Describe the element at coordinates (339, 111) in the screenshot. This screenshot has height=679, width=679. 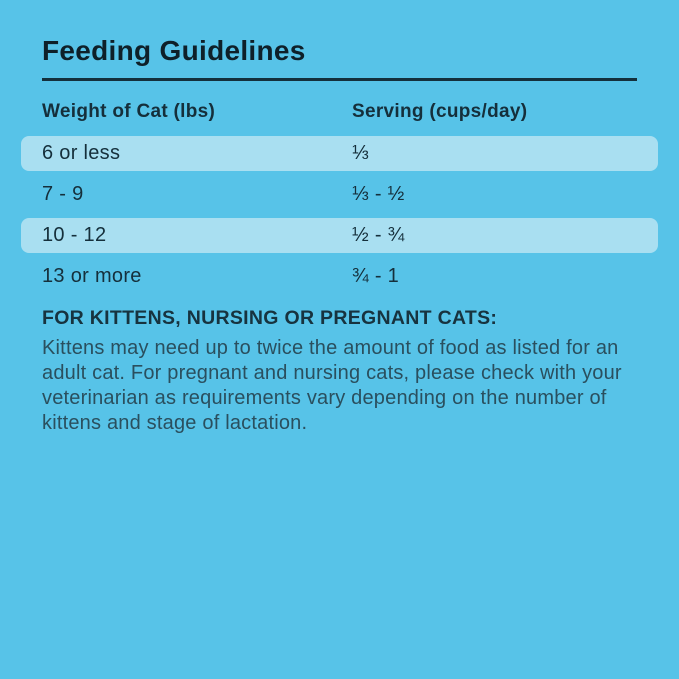
I see `table-header-row: Weight of Cat (lbs) Serving (cups/day)` at that location.